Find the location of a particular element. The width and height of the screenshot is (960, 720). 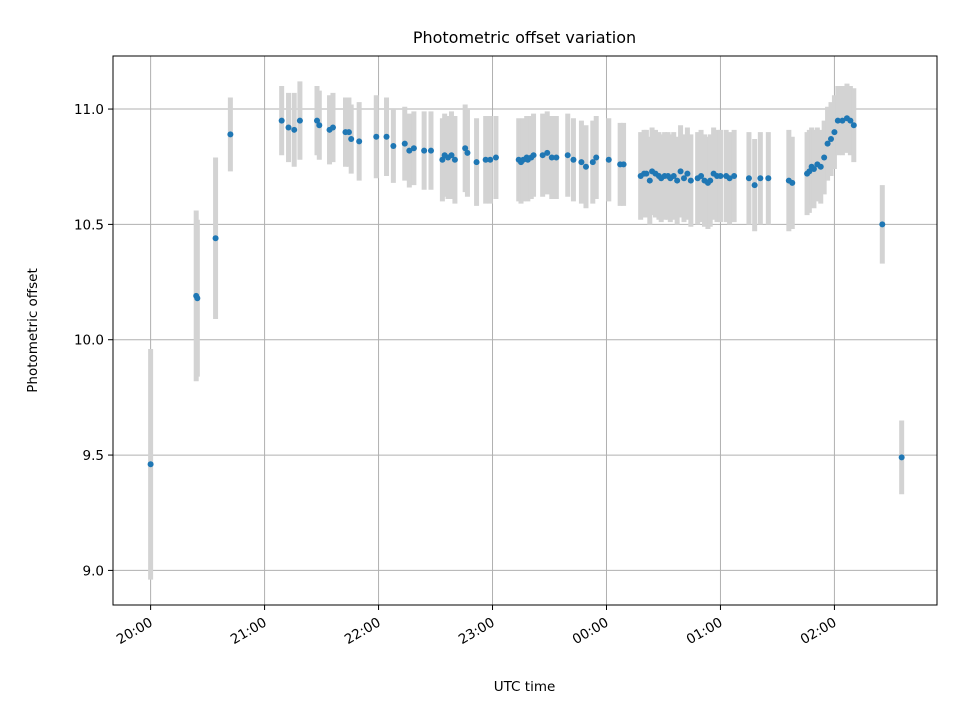

x-tick-label: 23:00 is located at coordinates (477, 631).